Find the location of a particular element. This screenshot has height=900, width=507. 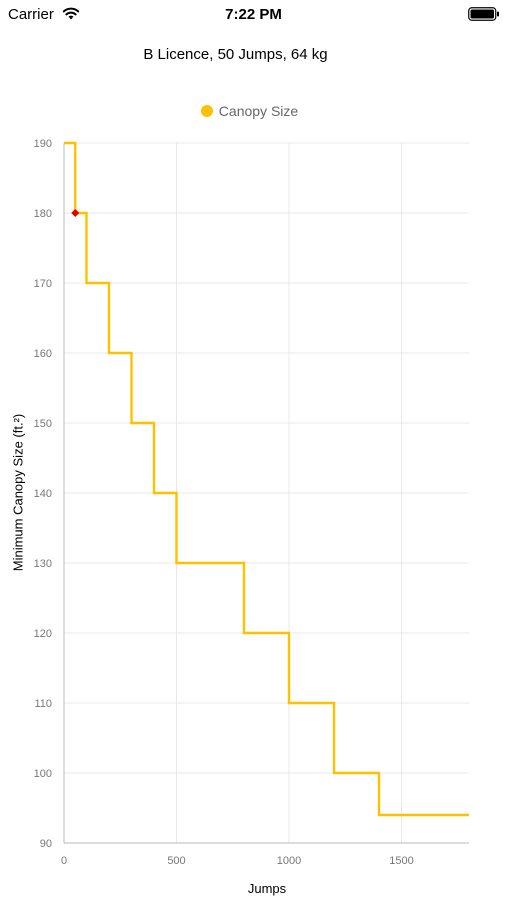

y-tick-label: 150 is located at coordinates (43, 424).